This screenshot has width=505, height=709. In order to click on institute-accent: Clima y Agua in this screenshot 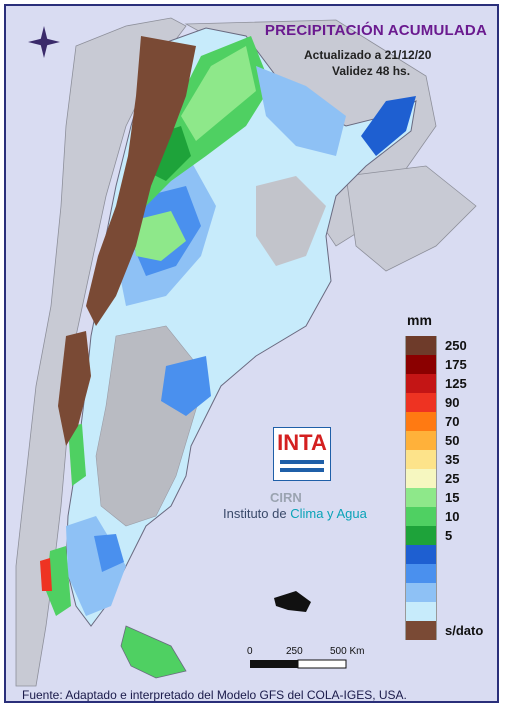, I will do `click(328, 513)`.